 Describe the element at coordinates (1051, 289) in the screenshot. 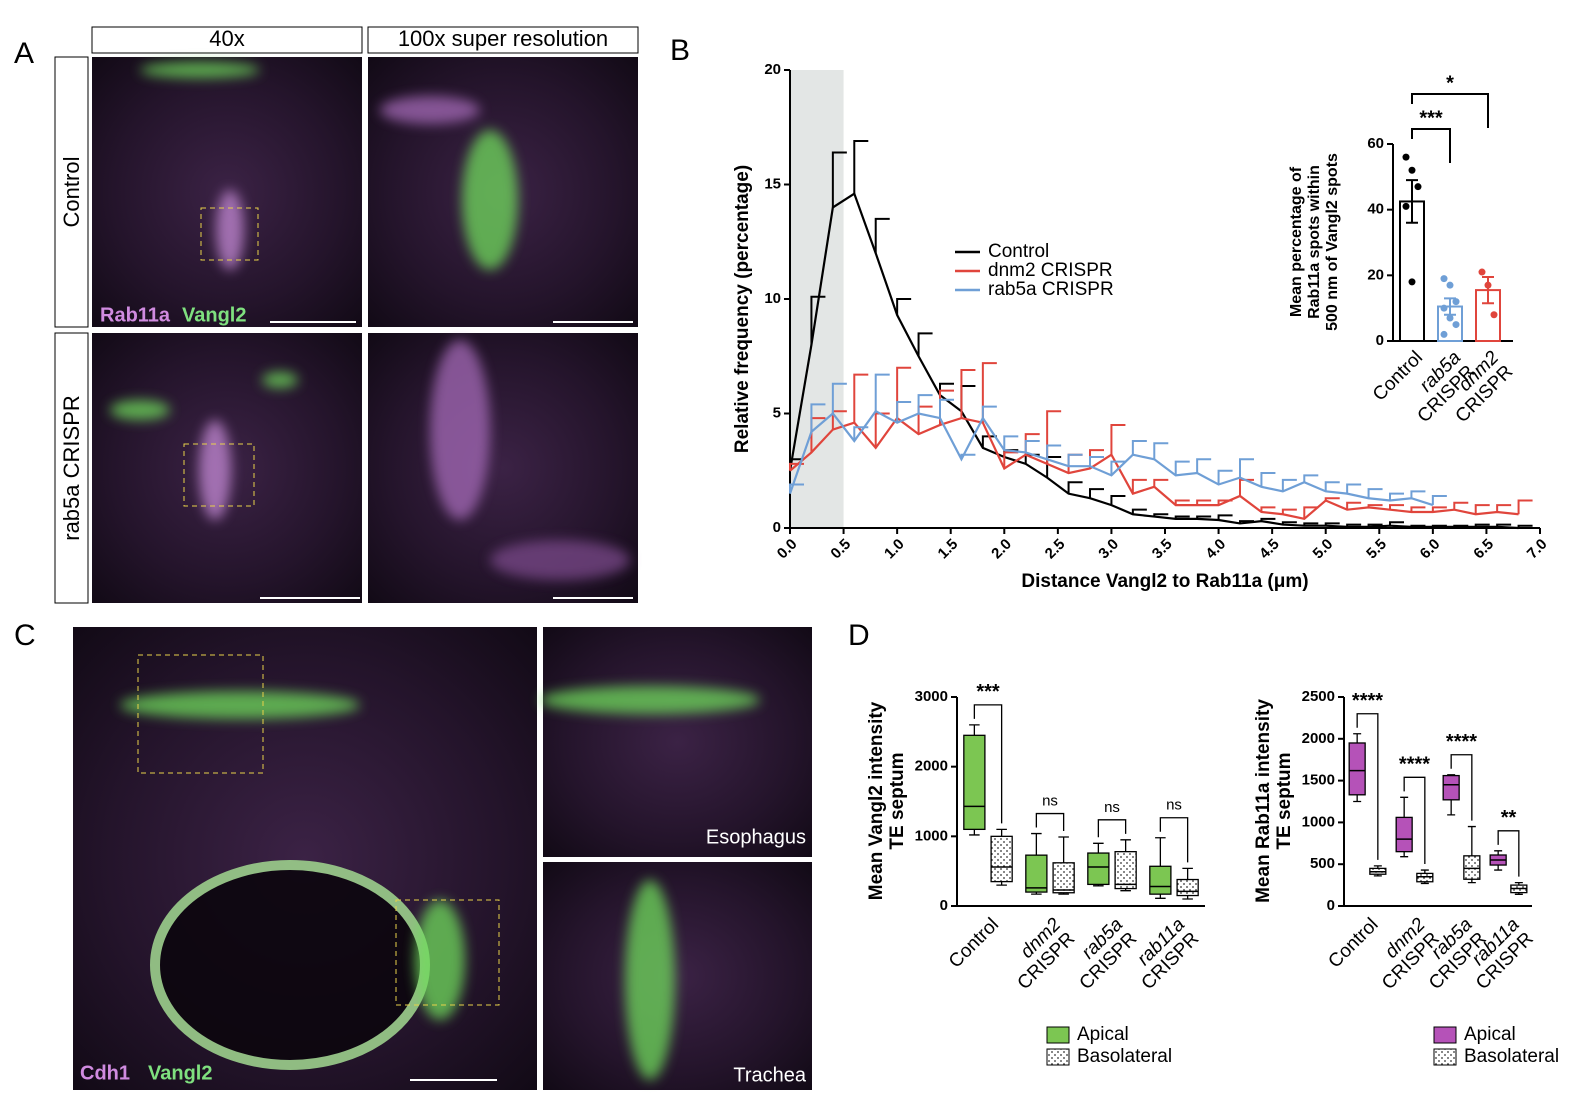

I see `legend-label: rab5a CRISPR` at that location.